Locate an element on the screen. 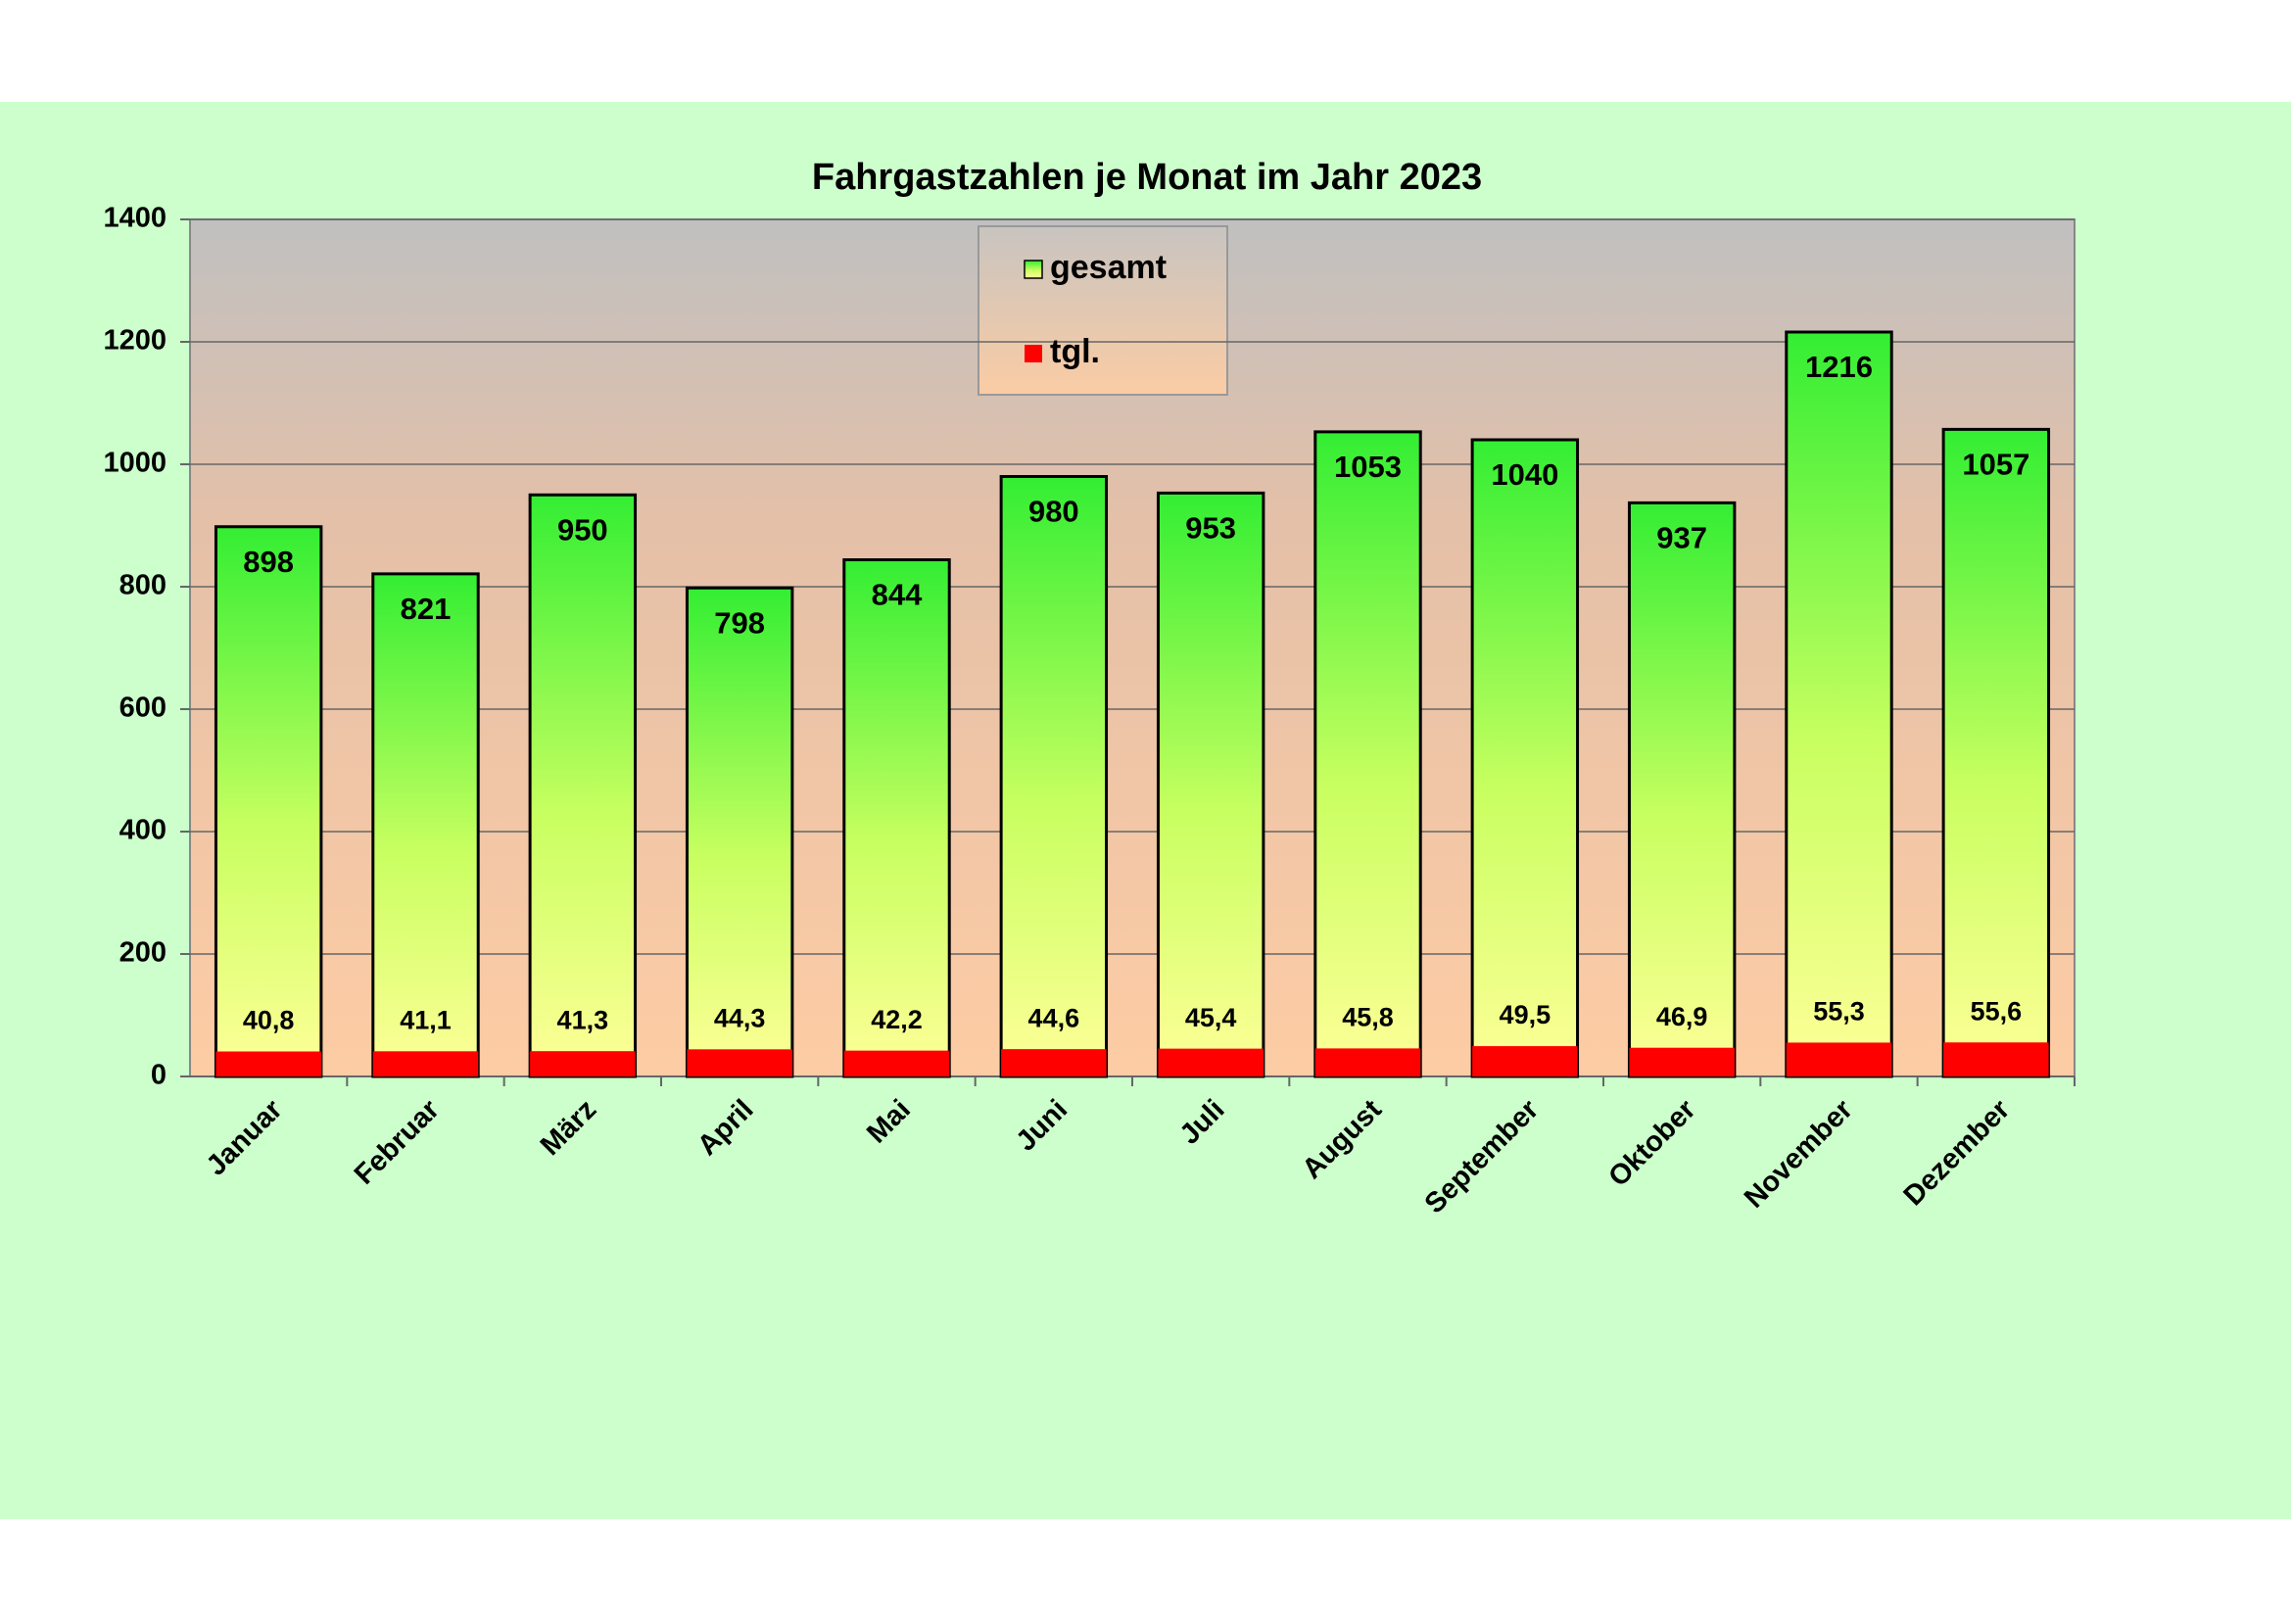 The height and width of the screenshot is (1624, 2291). value-label: 844 is located at coordinates (897, 595).